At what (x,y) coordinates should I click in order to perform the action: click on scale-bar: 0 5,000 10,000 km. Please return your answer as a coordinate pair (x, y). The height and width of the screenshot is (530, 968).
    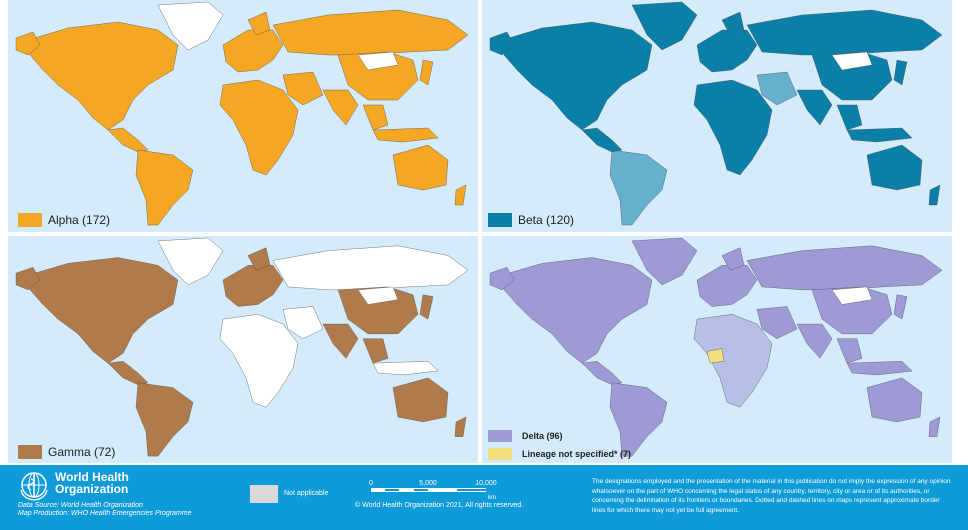
    Looking at the image, I should click on (430, 497).